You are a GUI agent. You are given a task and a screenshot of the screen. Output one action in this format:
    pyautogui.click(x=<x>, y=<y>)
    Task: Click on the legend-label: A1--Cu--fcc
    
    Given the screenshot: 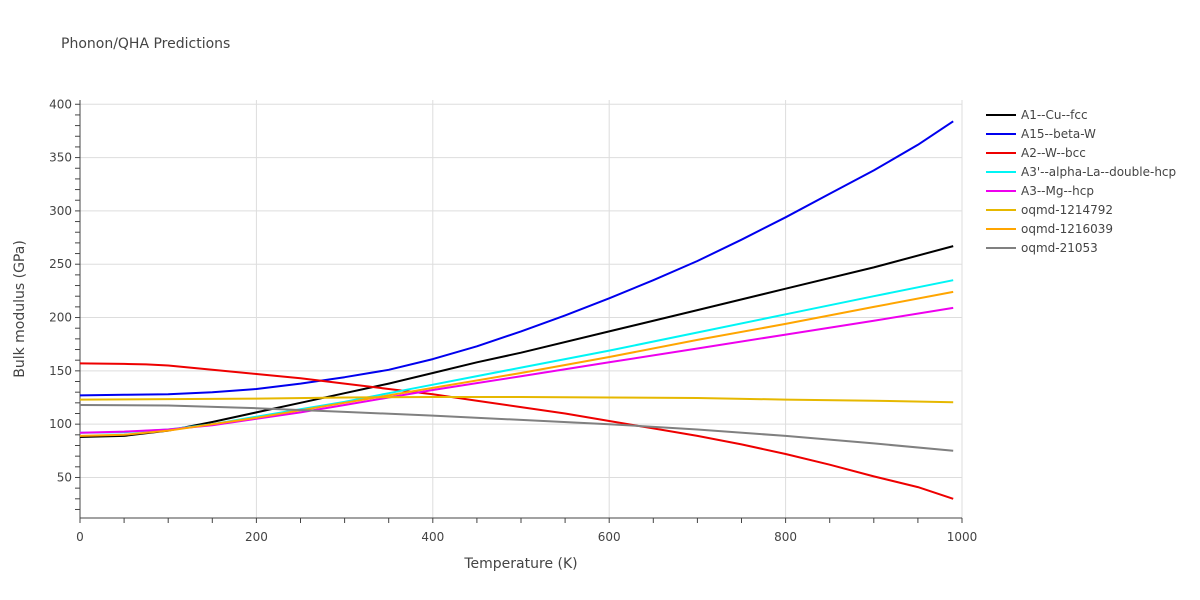 What is the action you would take?
    pyautogui.click(x=1054, y=115)
    